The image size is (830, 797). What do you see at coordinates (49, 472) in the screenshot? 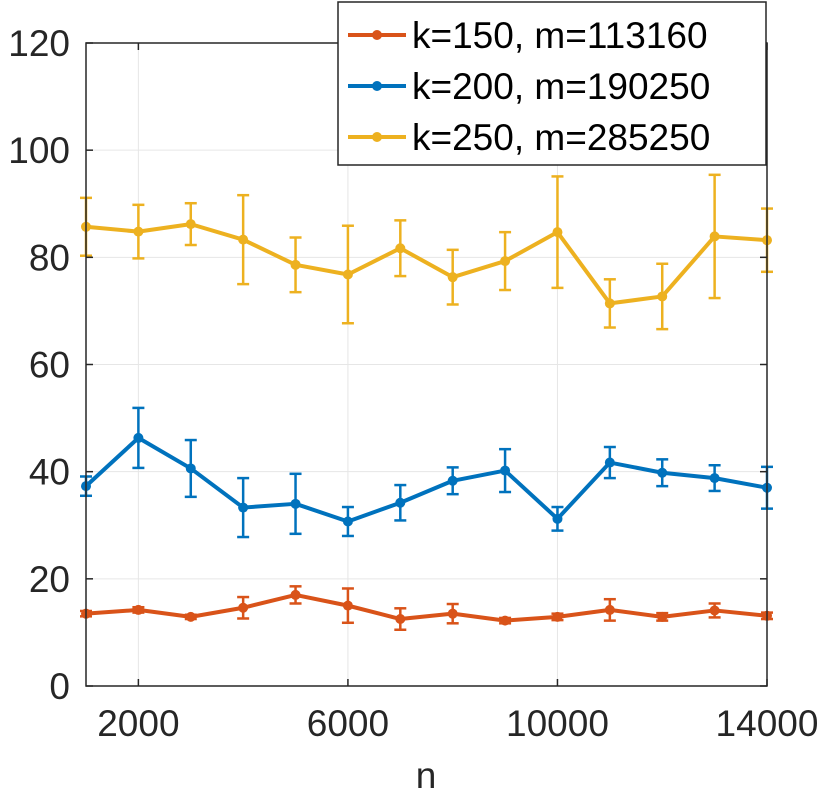
I see `y-tick-label: 40` at bounding box center [49, 472].